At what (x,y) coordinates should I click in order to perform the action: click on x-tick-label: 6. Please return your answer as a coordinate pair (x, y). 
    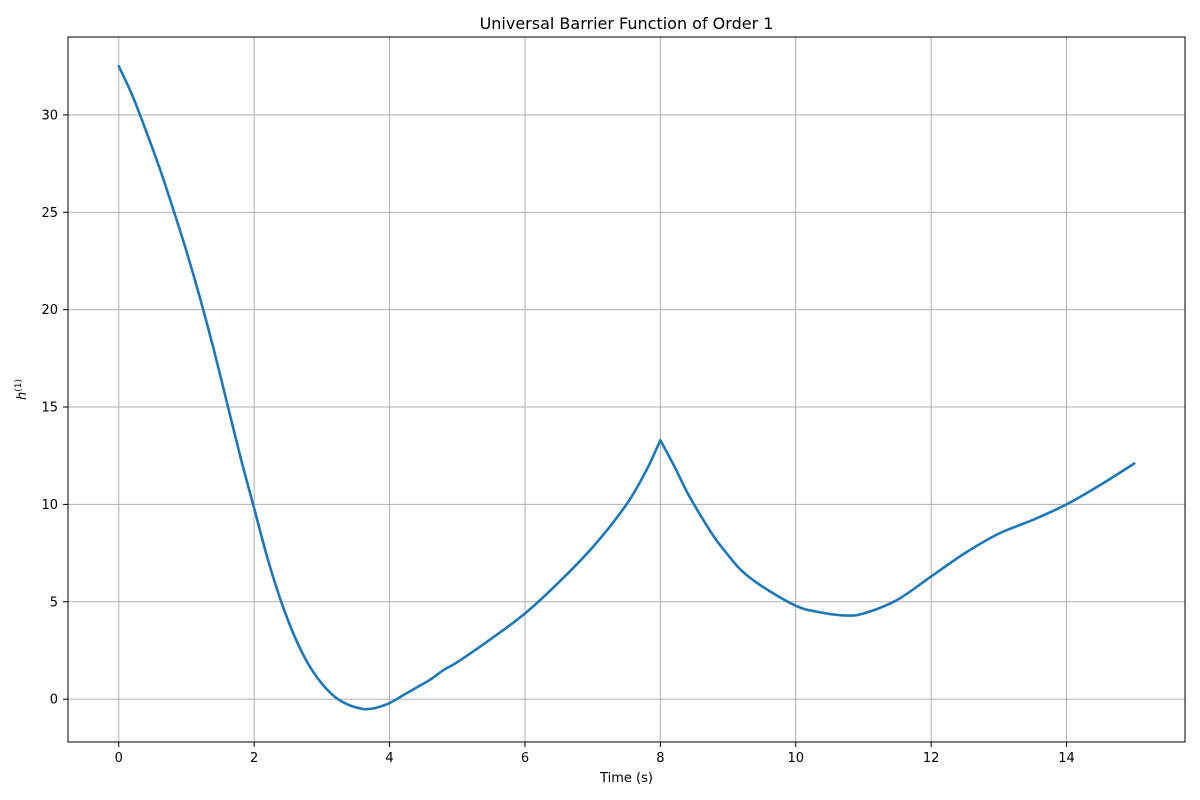
    Looking at the image, I should click on (525, 758).